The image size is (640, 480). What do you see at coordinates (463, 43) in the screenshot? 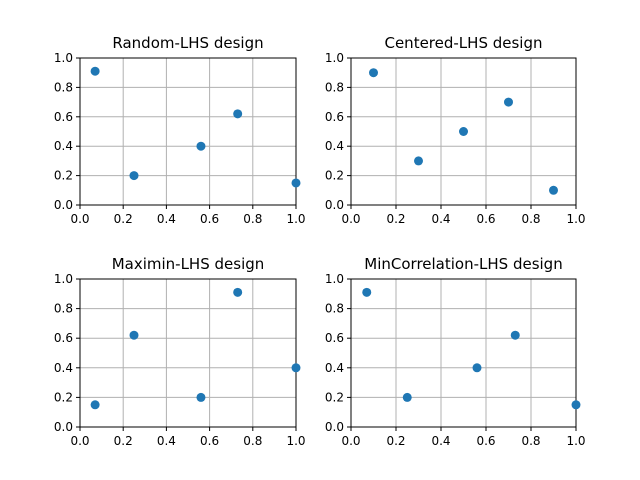
I see `subplot-title: Centered-LHS design` at bounding box center [463, 43].